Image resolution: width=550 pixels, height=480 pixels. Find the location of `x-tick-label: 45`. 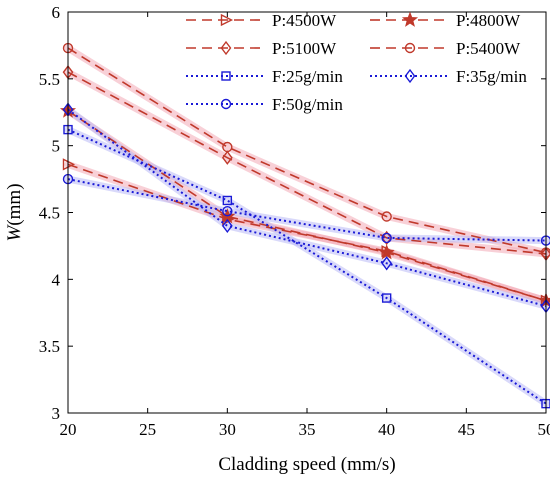

x-tick-label: 45 is located at coordinates (466, 429).